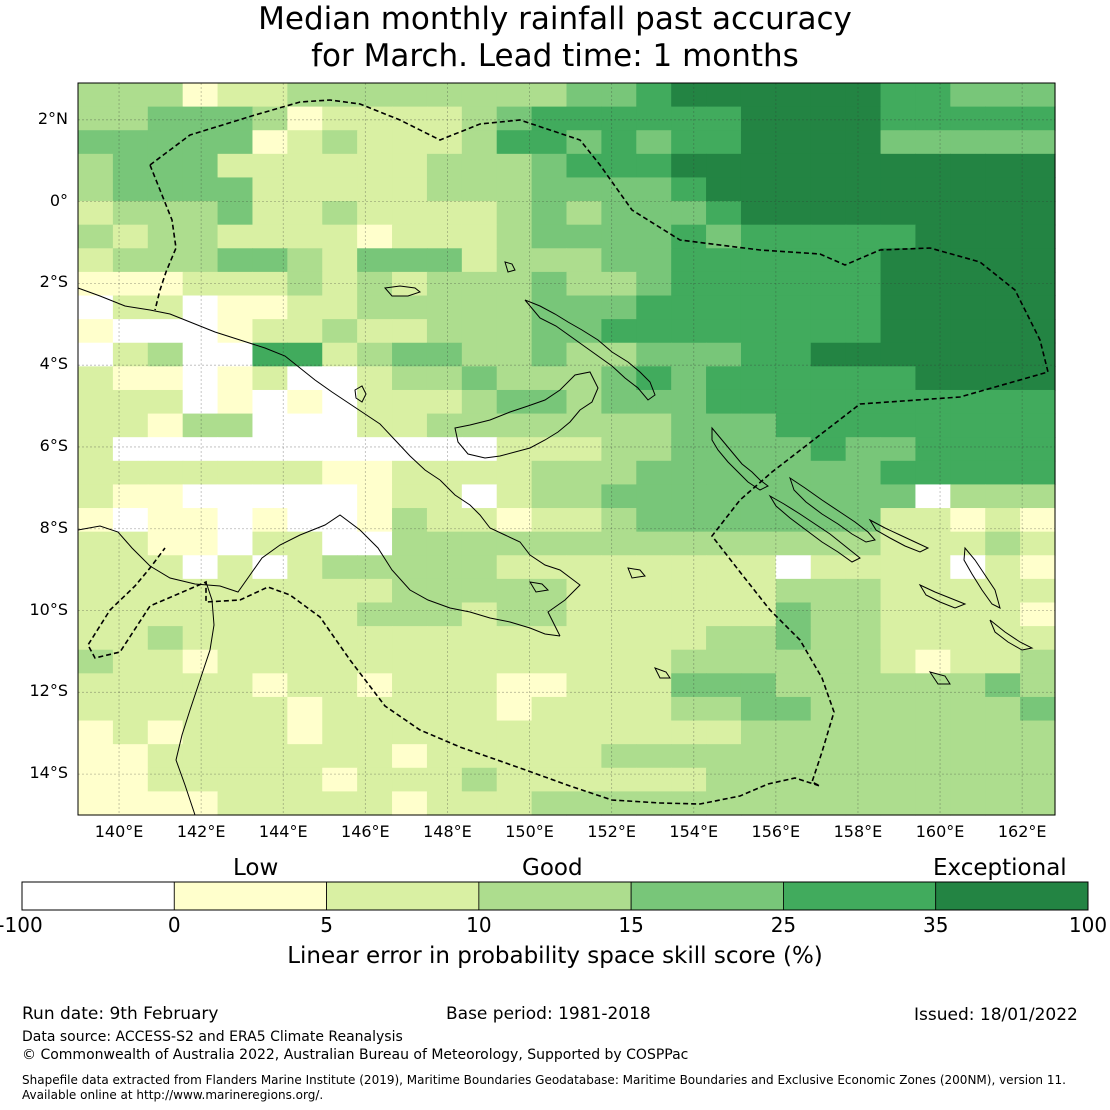  Describe the element at coordinates (548, 1014) in the screenshot. I see `base-period: Base period: 1981-2018` at that location.